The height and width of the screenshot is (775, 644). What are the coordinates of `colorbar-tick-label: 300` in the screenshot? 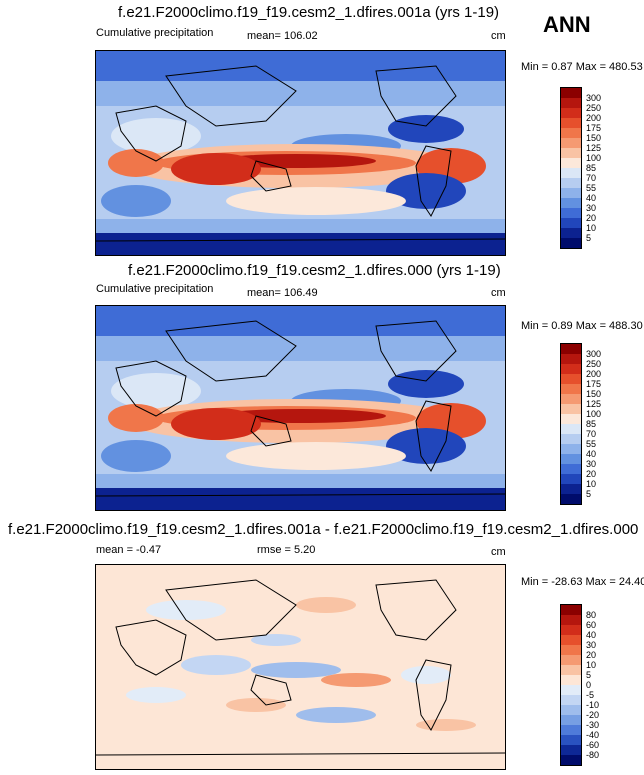 It's located at (594, 98).